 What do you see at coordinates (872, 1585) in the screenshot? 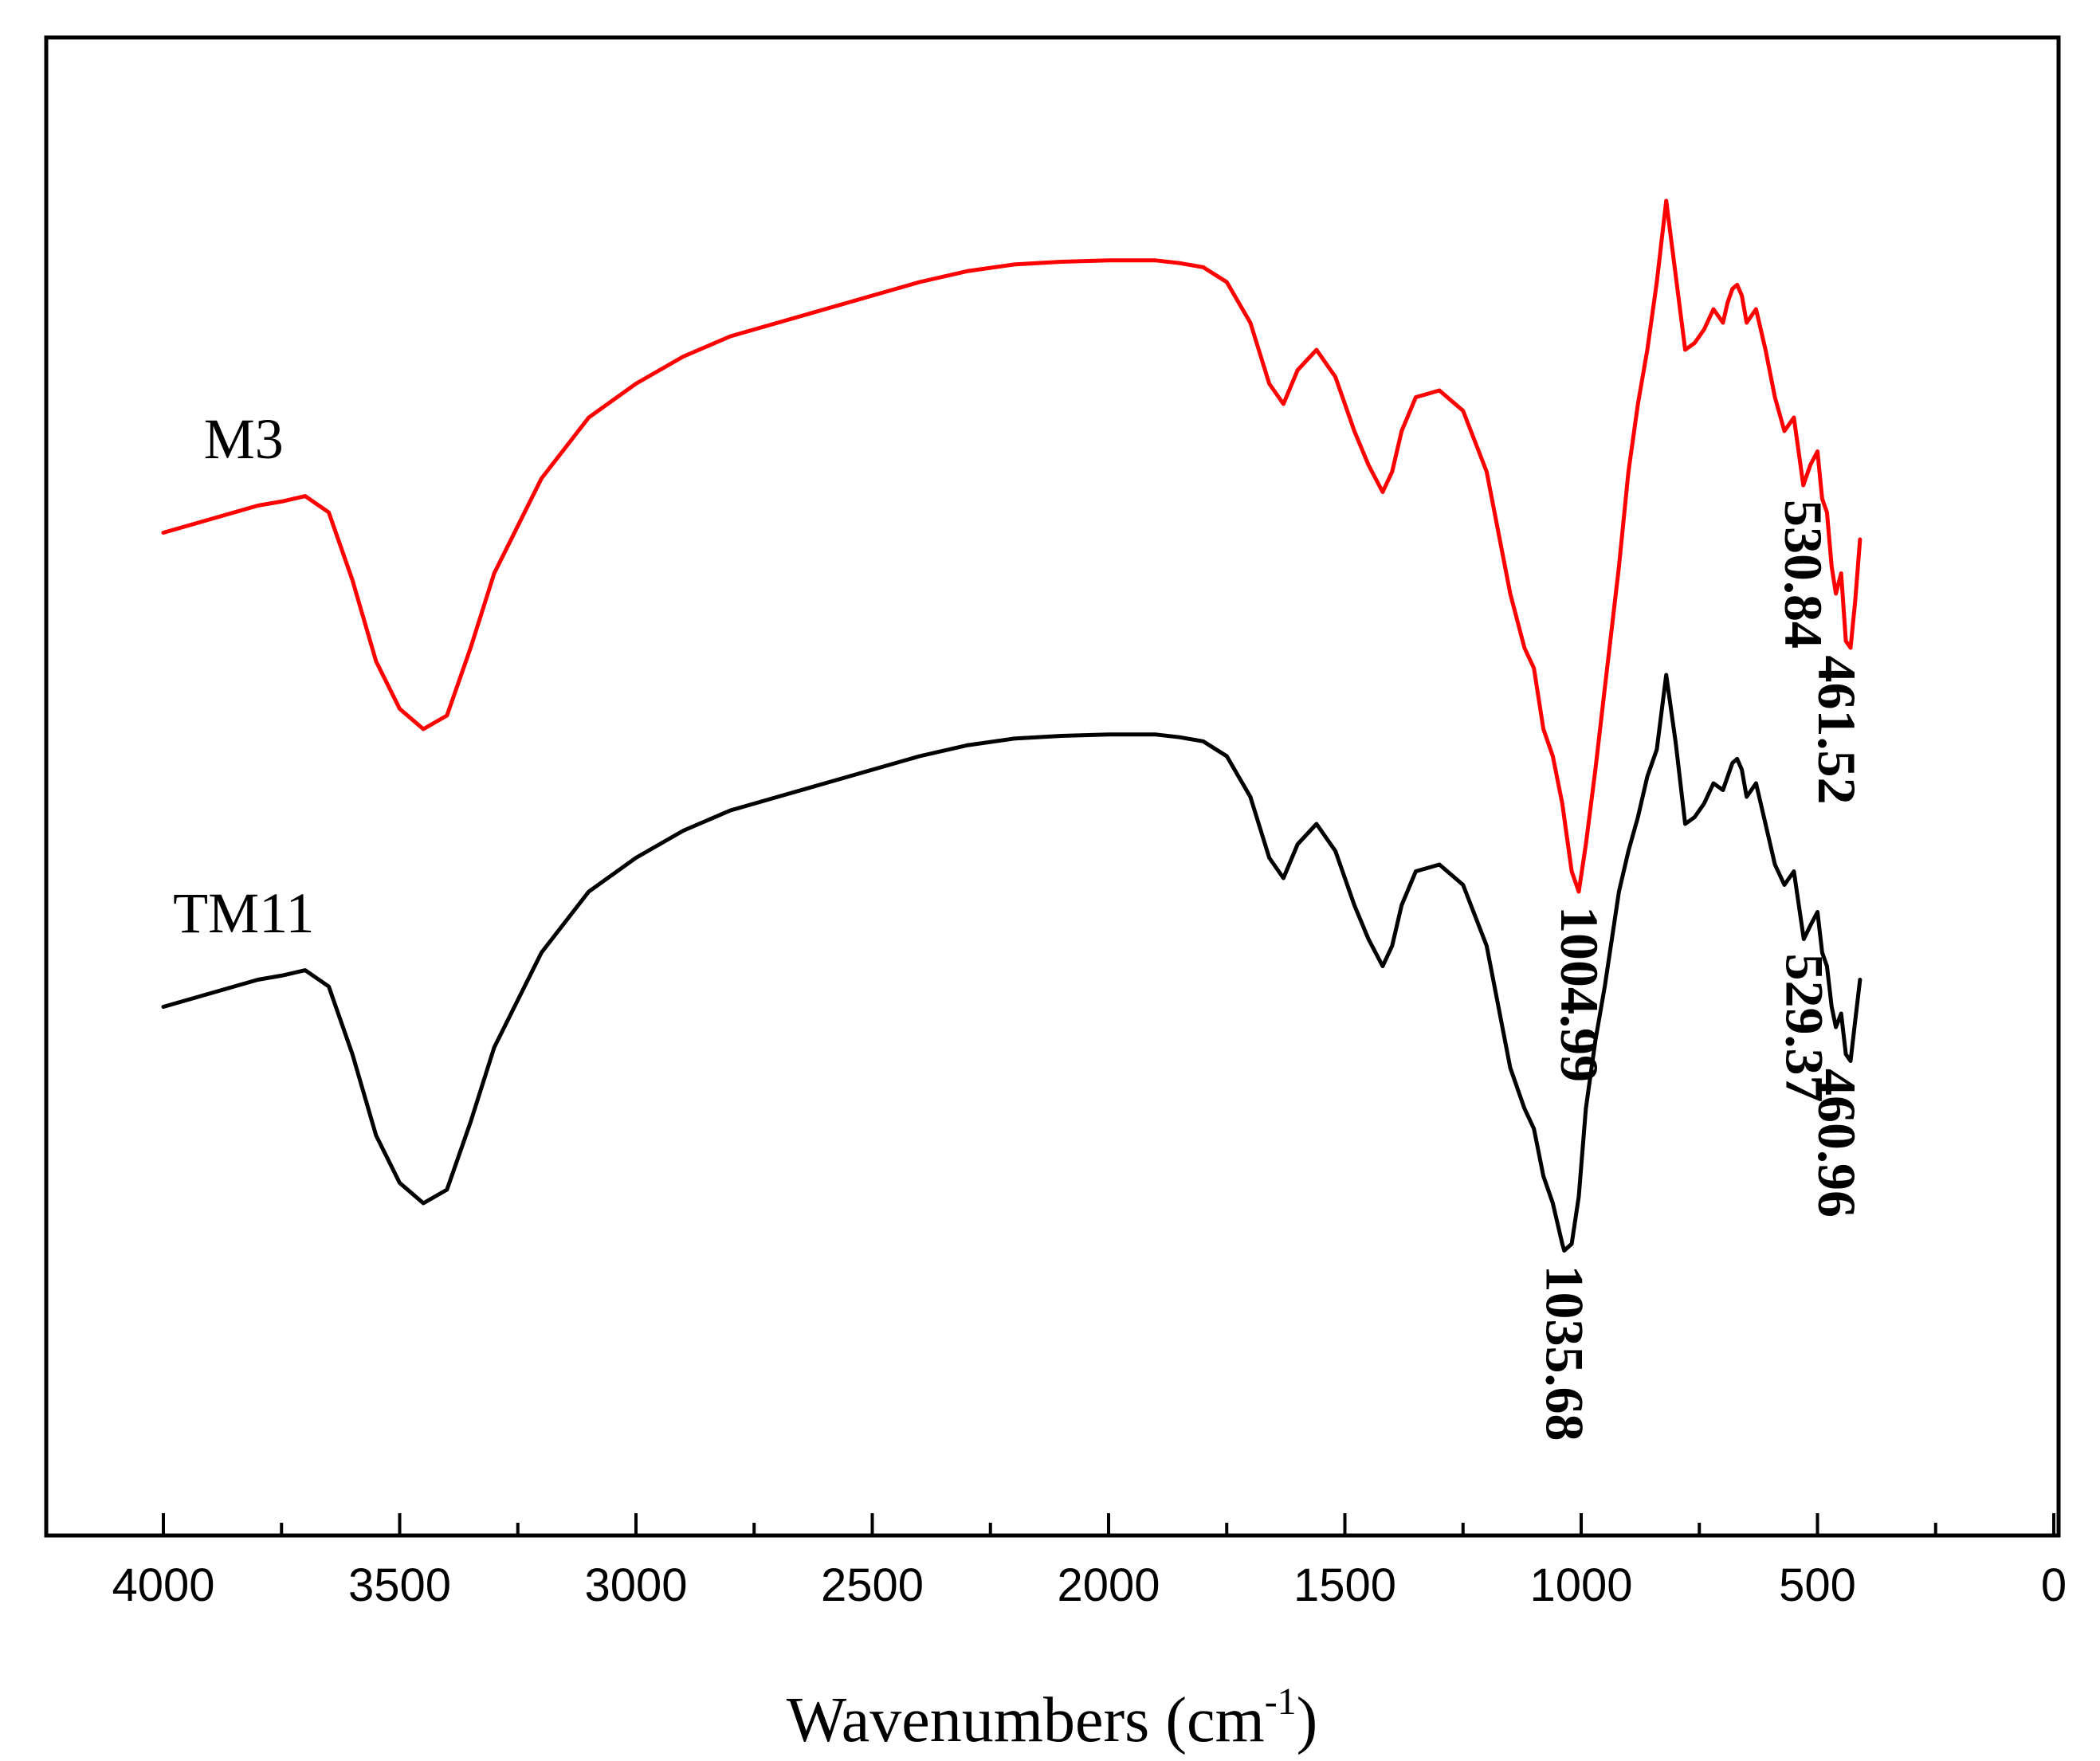
I see `x-tick-label: 2500` at bounding box center [872, 1585].